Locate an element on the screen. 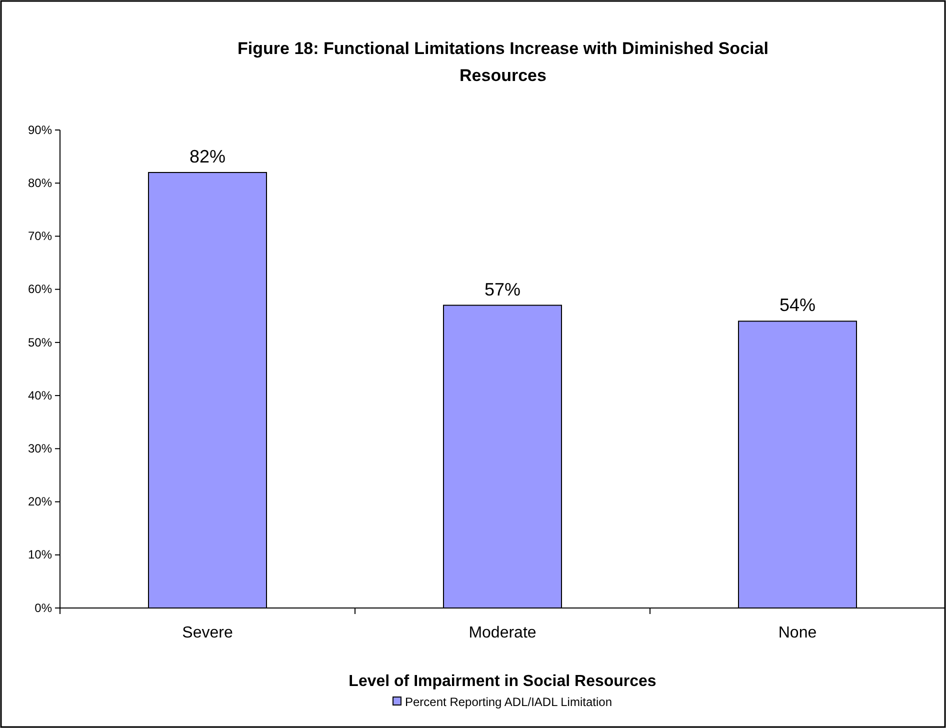 This screenshot has height=728, width=946. x-axis-title: Level of Impairment in Social Resources is located at coordinates (502, 681).